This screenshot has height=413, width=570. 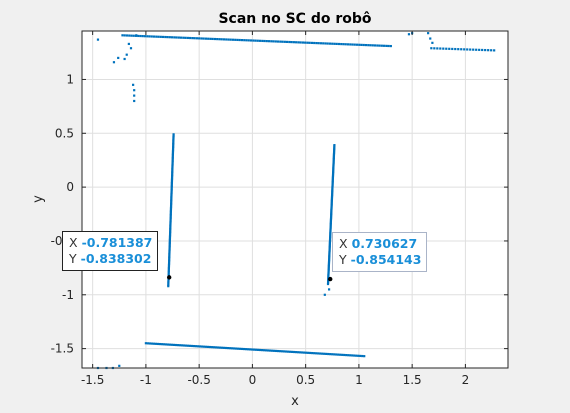 What do you see at coordinates (64, 133) in the screenshot?
I see `y-tick-label: 0.5` at bounding box center [64, 133].